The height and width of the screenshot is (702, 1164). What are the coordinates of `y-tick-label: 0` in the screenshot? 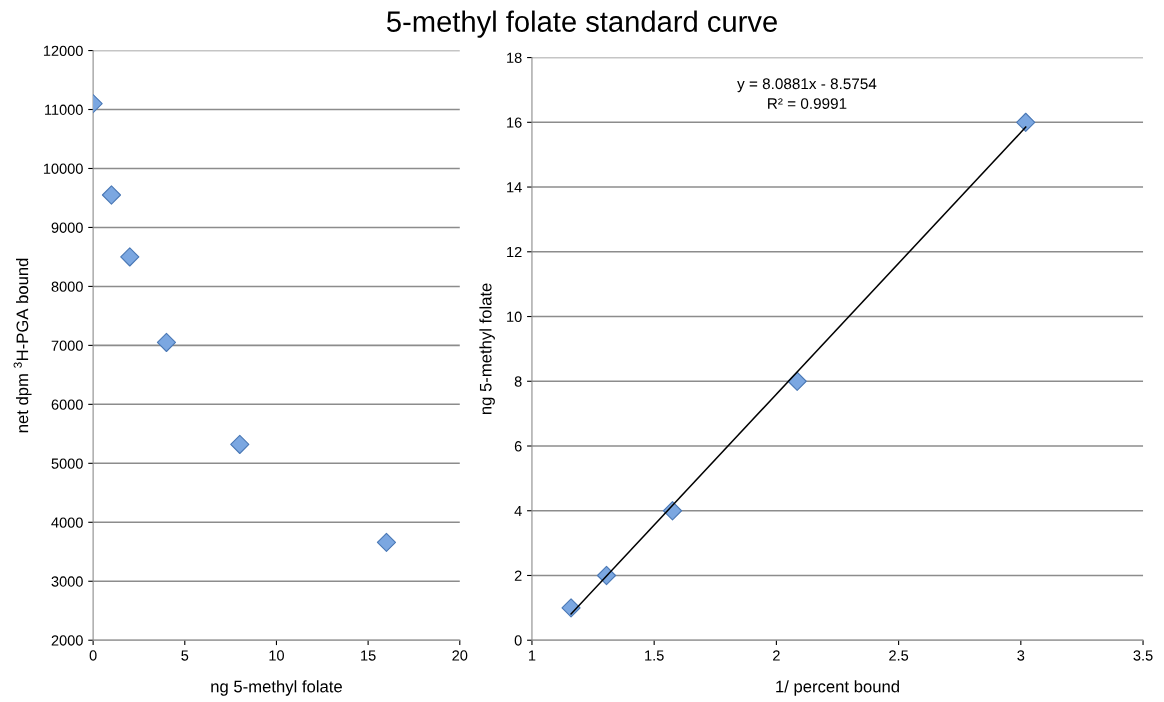 It's located at (518, 640).